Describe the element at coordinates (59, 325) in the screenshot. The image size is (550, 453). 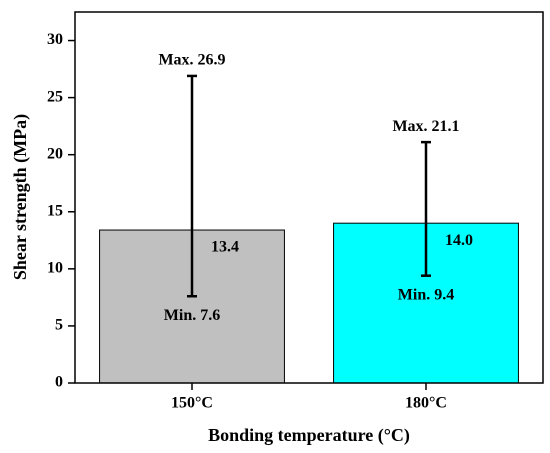
I see `y-tick-label: 5` at that location.